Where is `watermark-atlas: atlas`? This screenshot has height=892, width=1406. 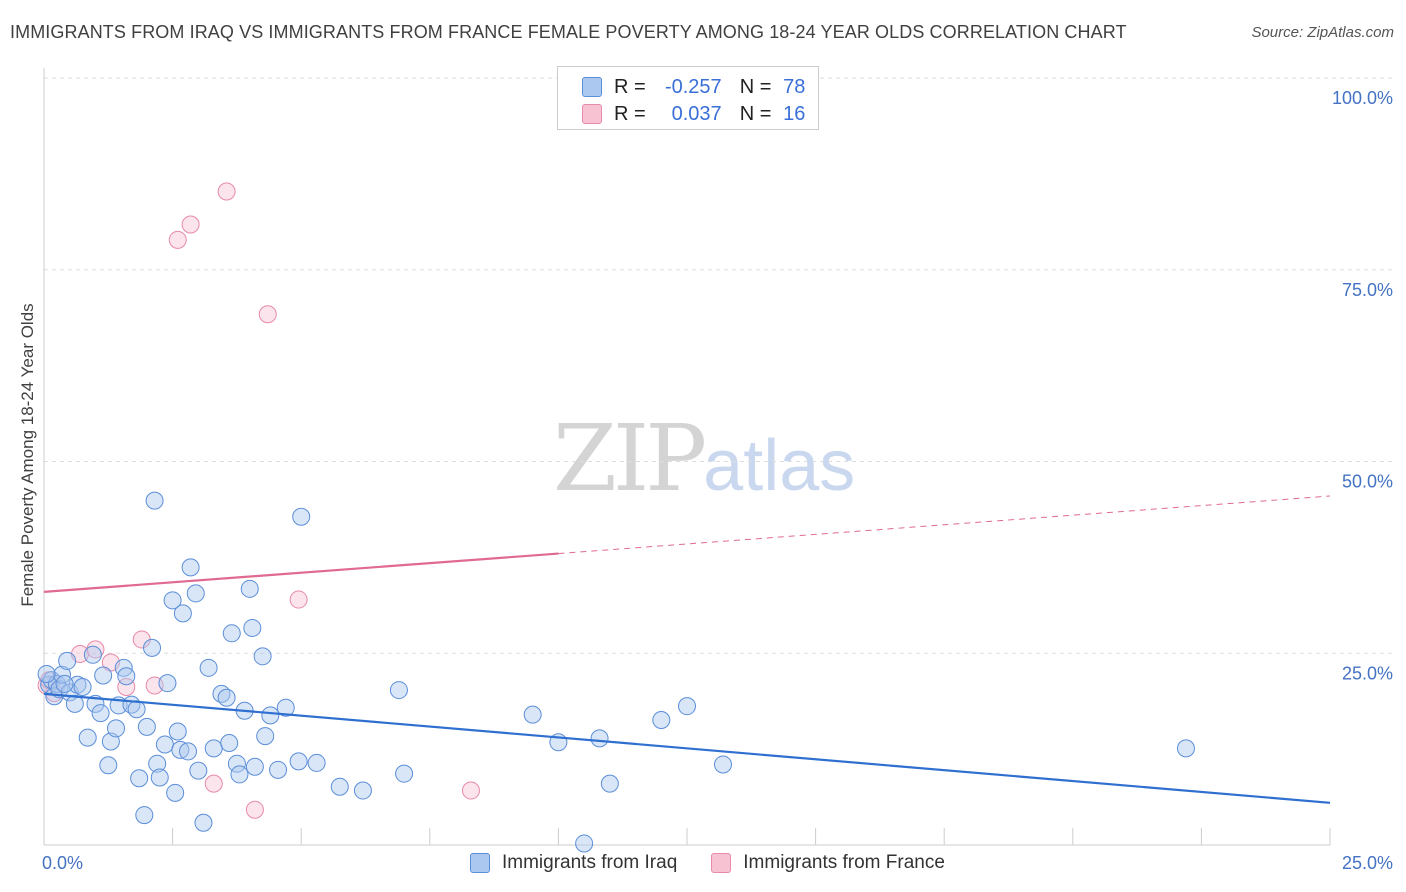
watermark-atlas: atlas is located at coordinates (779, 466).